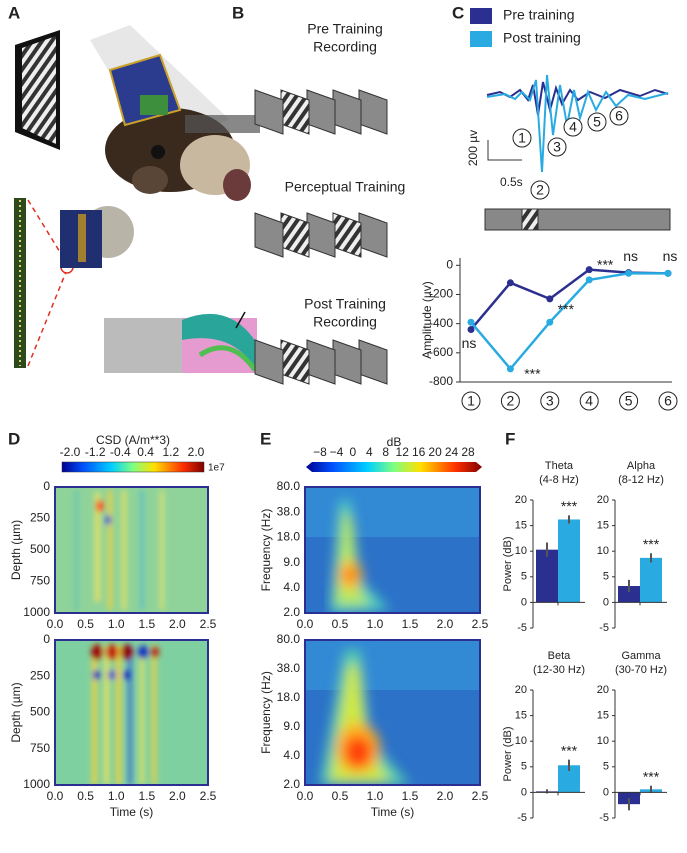  Describe the element at coordinates (70, 452) in the screenshot. I see `colorbar-tick: -2.0` at that location.